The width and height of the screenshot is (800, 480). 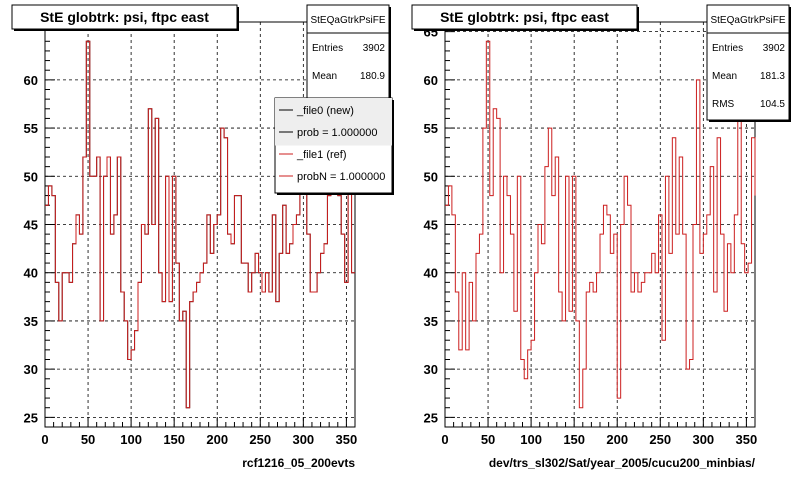 What do you see at coordinates (341, 177) in the screenshot?
I see `legend-entry: probN = 1.000000` at bounding box center [341, 177].